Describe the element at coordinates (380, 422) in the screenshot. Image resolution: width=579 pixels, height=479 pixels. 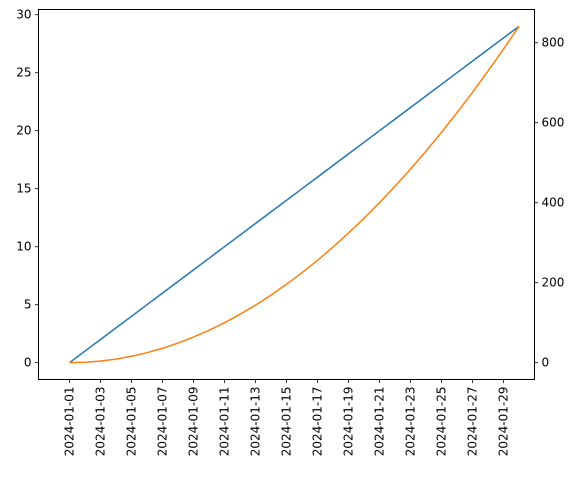
I see `x-tick-label: 2024-01-21` at that location.